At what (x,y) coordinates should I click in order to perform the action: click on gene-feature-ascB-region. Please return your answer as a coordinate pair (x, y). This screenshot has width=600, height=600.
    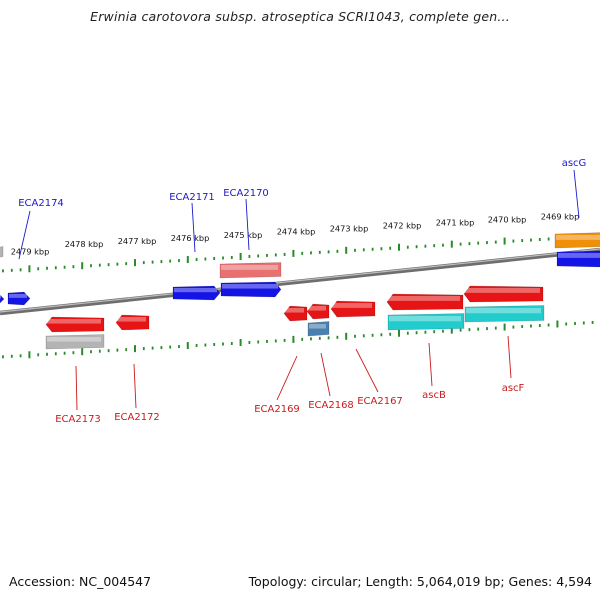
    Looking at the image, I should click on (426, 322).